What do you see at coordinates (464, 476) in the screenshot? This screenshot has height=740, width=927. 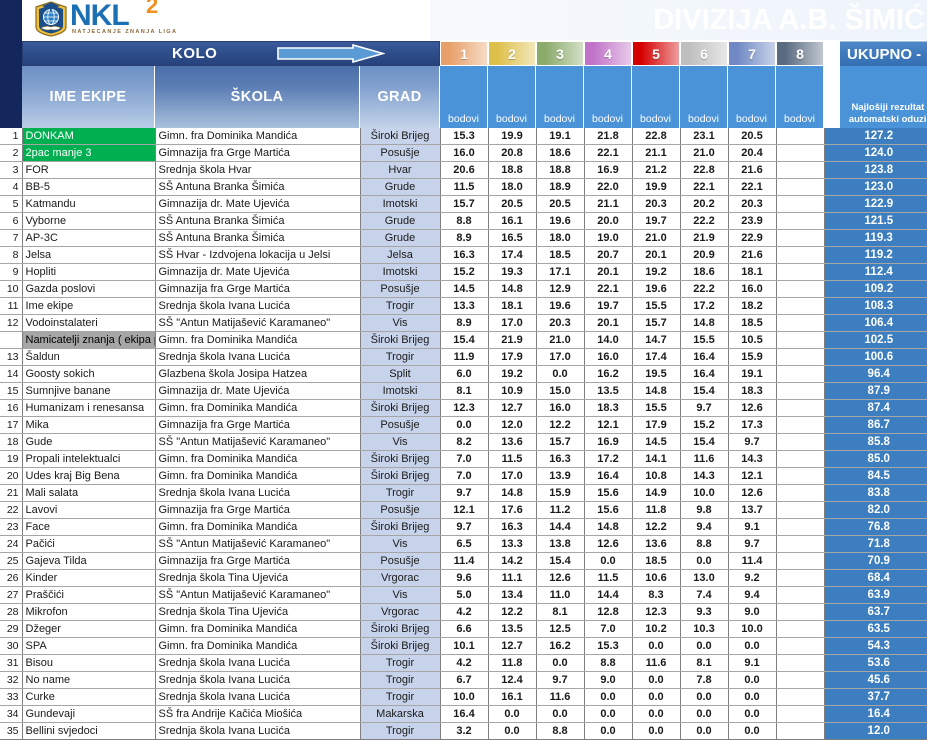 I see `cell-points-round-1: 7.0` at bounding box center [464, 476].